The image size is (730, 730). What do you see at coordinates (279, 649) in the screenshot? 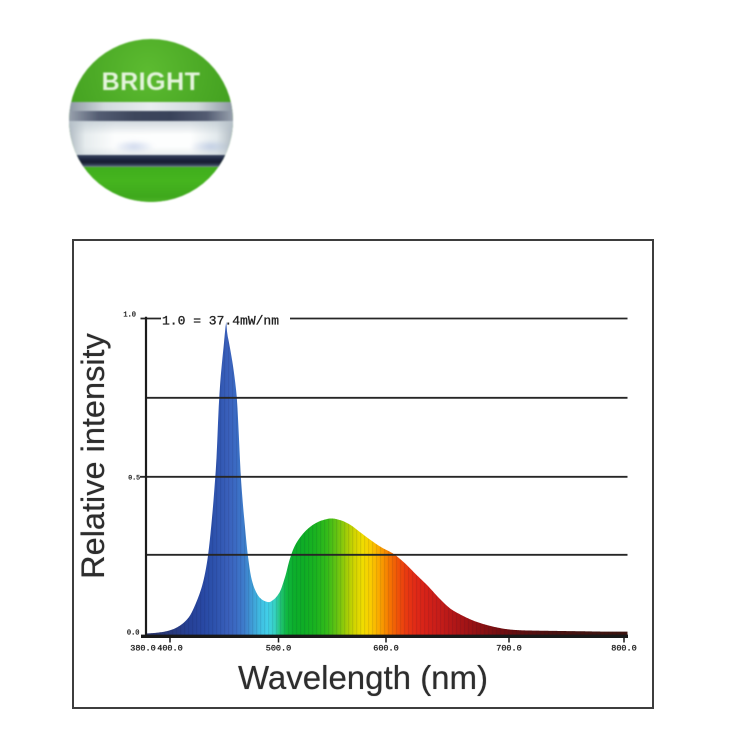
I see `svg-text: 500.0` at bounding box center [279, 649].